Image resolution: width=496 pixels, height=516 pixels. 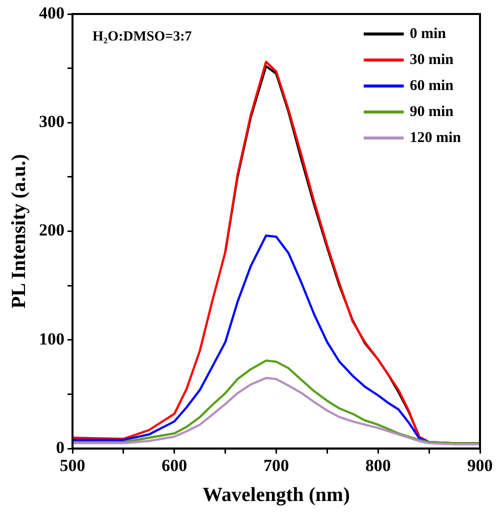 What do you see at coordinates (19, 231) in the screenshot?
I see `y-axis-title: PL Intensity (a.u.)` at bounding box center [19, 231].